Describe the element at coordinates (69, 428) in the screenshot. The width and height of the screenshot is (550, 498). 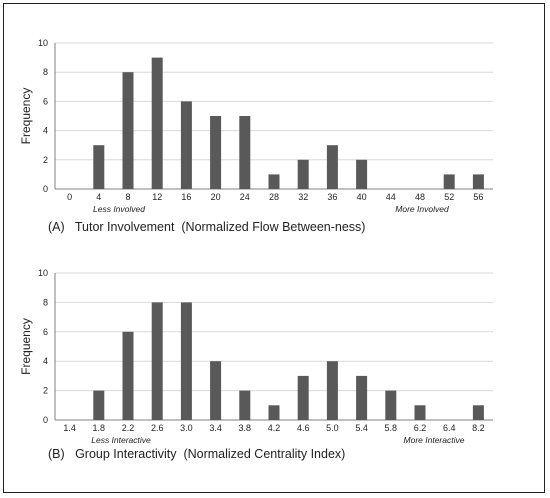
I see `x-tick-label: 1.4` at that location.